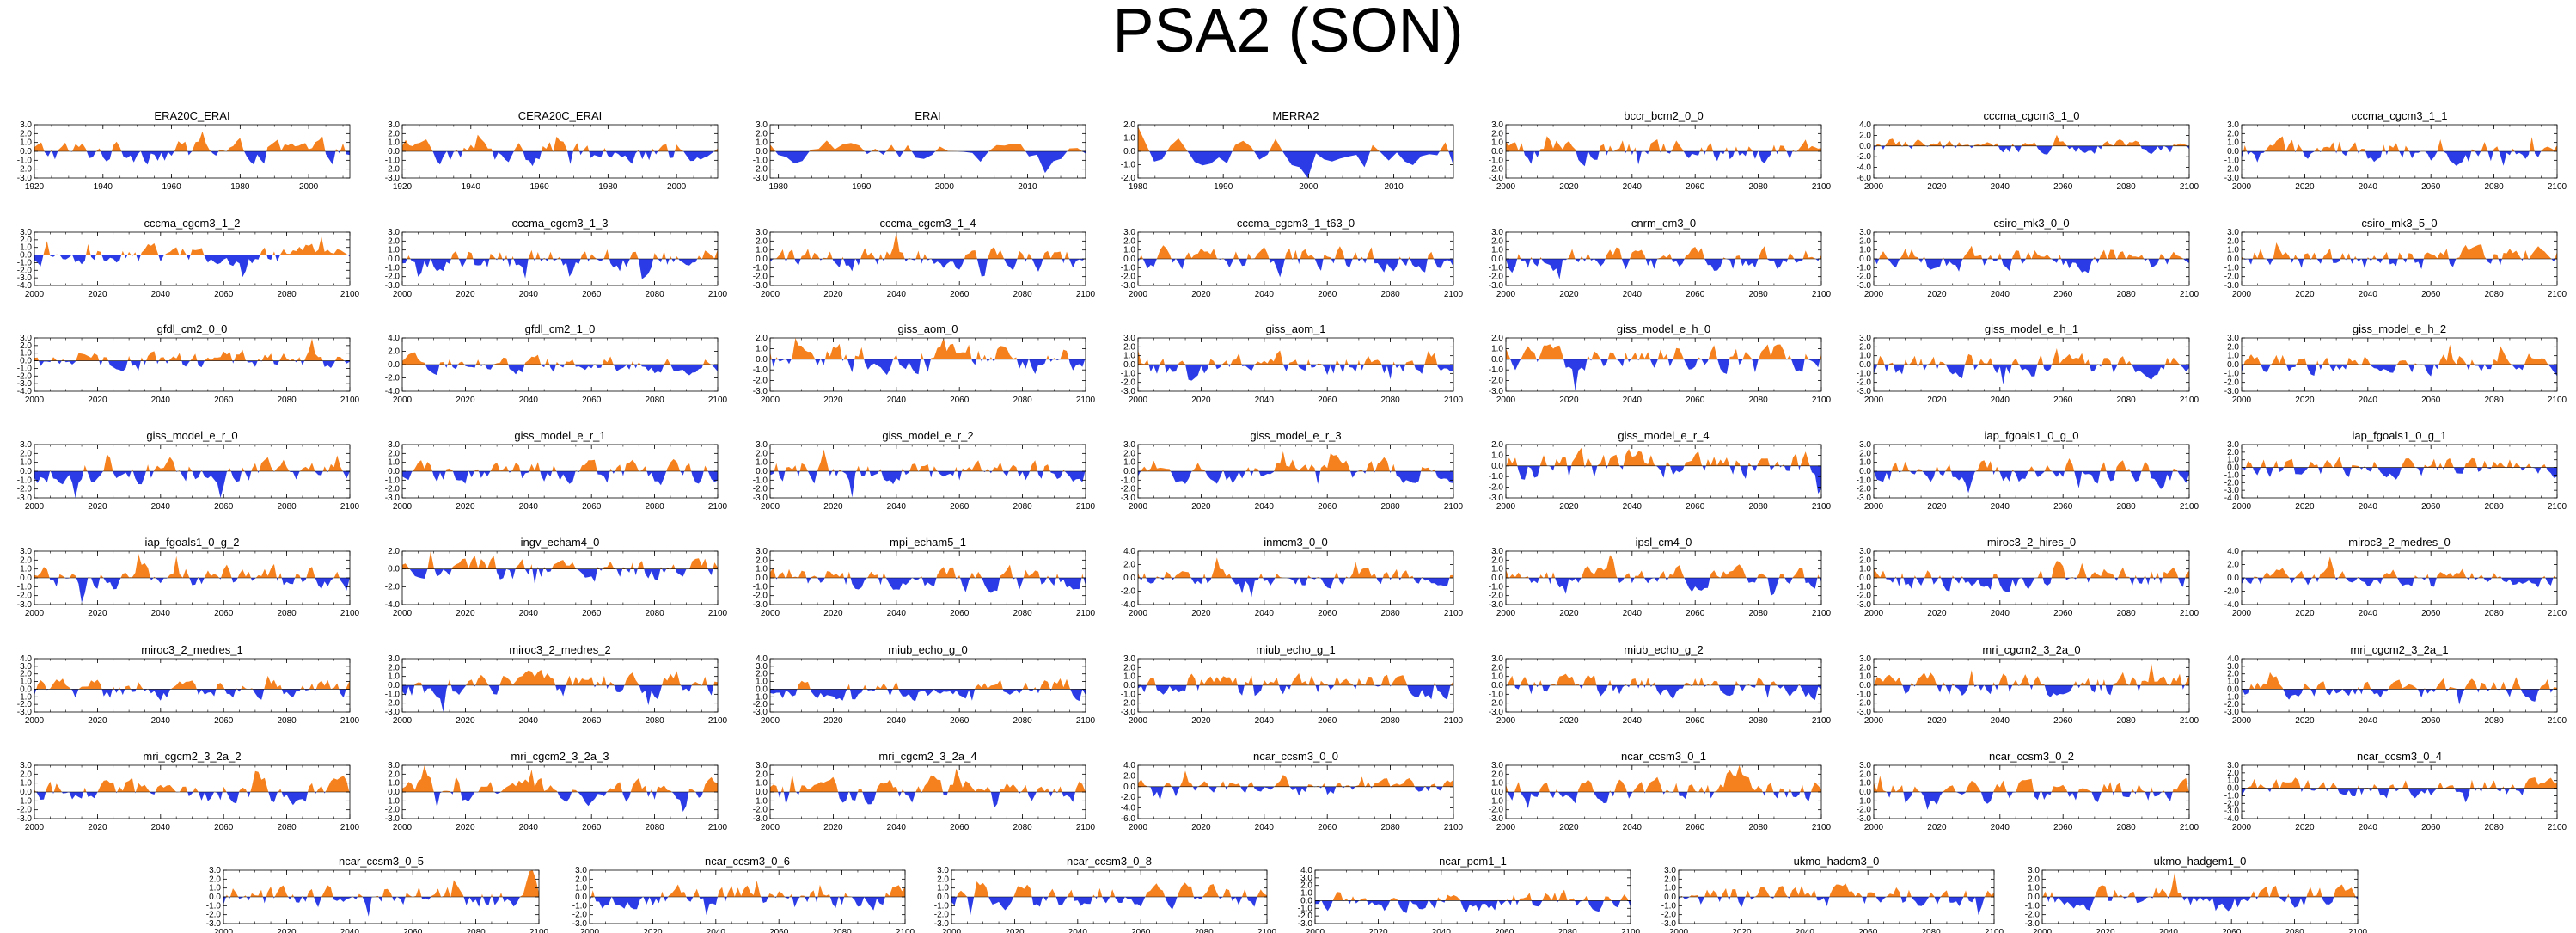  Describe the element at coordinates (381, 862) in the screenshot. I see `panel-title: ncar_ccsm3_0_5` at that location.